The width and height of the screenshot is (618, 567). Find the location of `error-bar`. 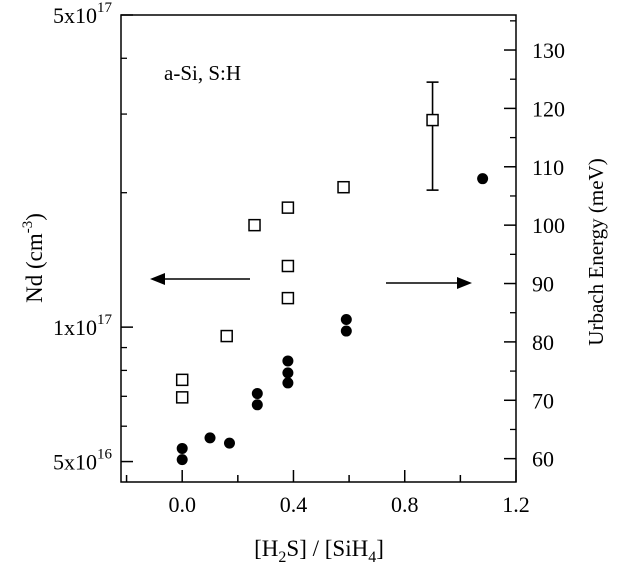

error-bar is located at coordinates (432, 136).